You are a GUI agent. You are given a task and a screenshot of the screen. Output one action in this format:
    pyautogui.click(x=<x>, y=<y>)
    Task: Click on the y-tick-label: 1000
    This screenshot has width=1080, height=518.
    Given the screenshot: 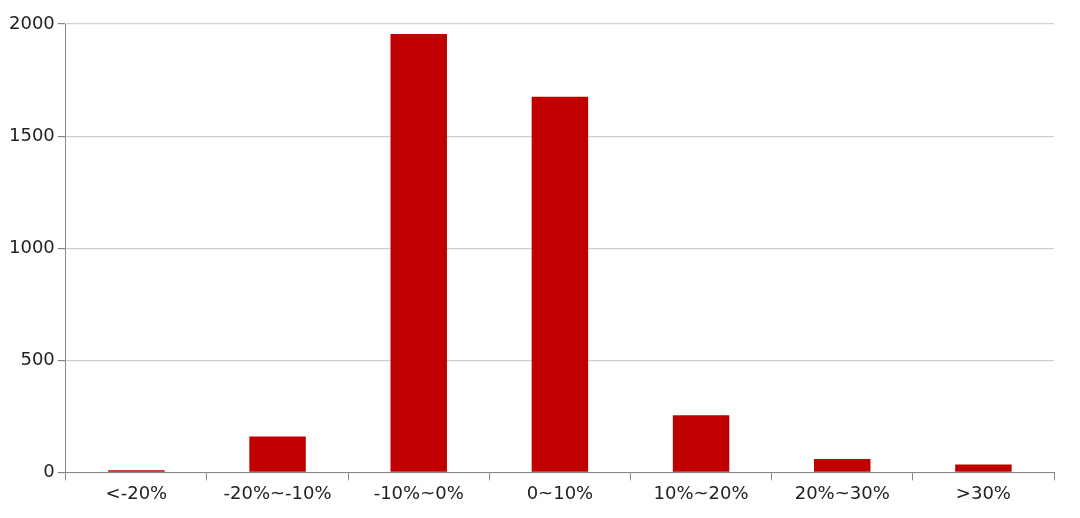 What is the action you would take?
    pyautogui.click(x=32, y=246)
    